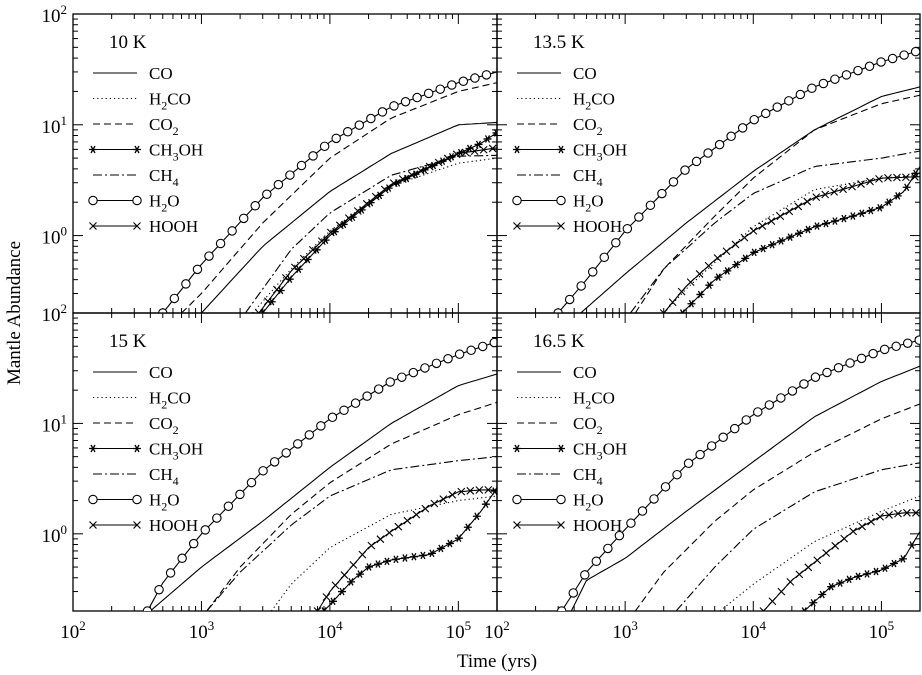 This screenshot has width=922, height=675. What do you see at coordinates (73, 630) in the screenshot?
I see `x-tick-label: 102` at bounding box center [73, 630].